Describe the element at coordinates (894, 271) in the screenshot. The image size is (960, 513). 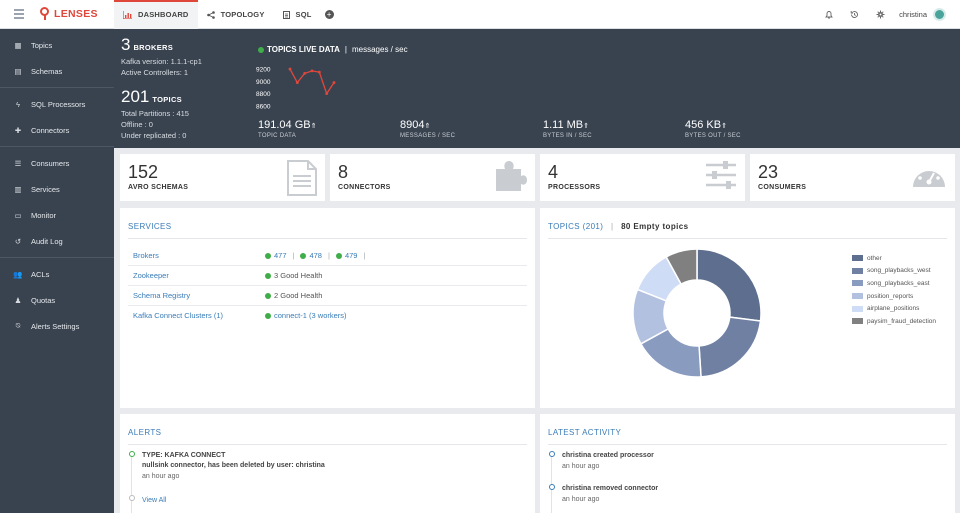
I see `legend-item: song_playbacks_west` at that location.